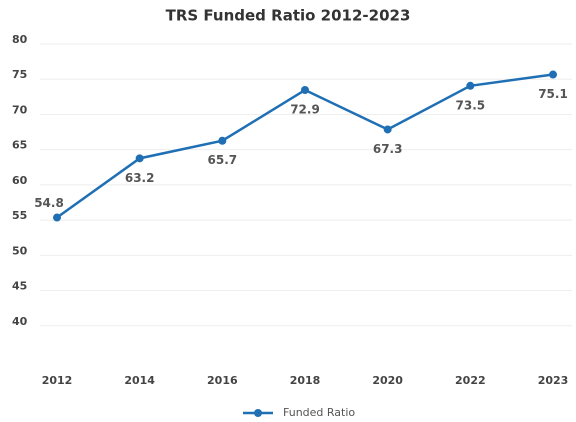 The image size is (576, 422). What do you see at coordinates (20, 321) in the screenshot?
I see `y-tick-label: 40` at bounding box center [20, 321].